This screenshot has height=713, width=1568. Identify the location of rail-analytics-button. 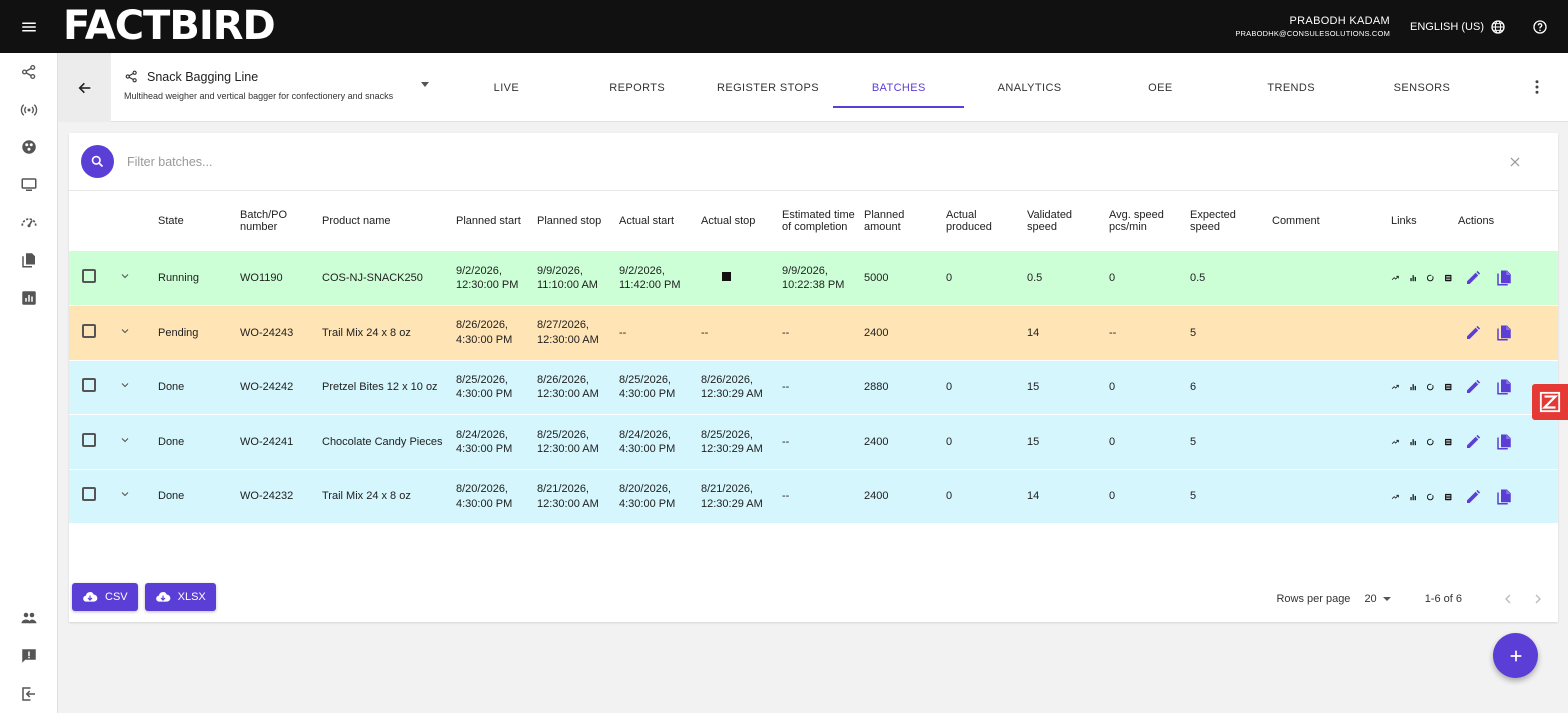
(29, 298).